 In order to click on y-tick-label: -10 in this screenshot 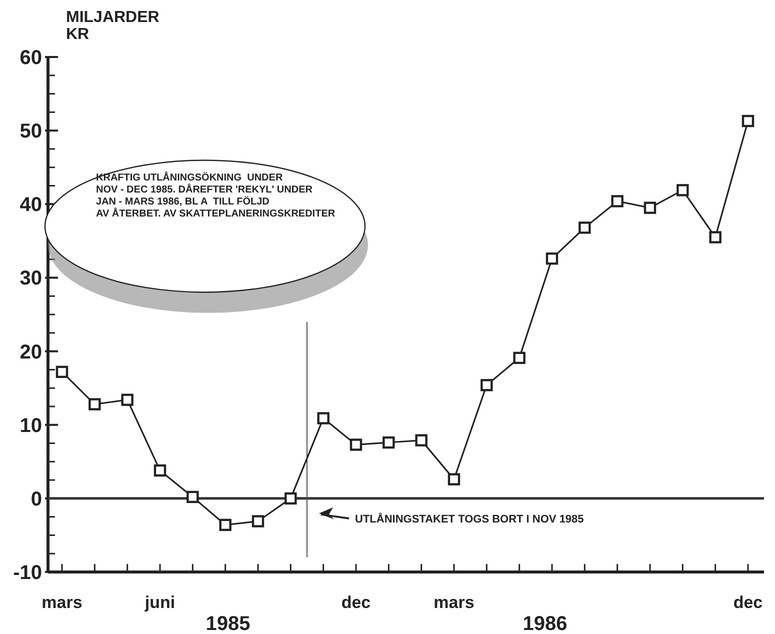, I will do `click(27, 573)`.